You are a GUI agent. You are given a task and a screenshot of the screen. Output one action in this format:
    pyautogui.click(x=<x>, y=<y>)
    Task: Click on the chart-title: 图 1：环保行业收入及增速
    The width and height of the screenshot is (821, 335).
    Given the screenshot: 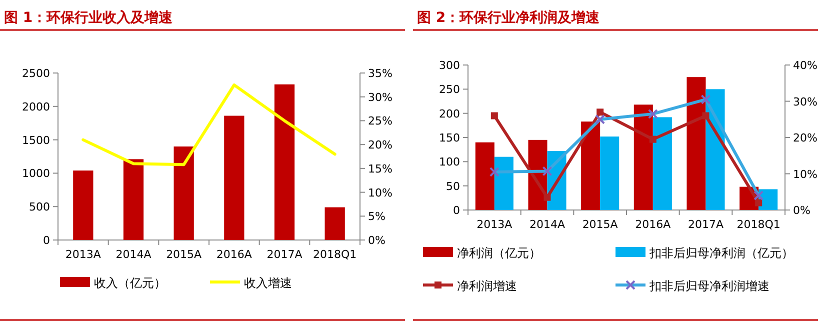 What is the action you would take?
    pyautogui.click(x=89, y=18)
    